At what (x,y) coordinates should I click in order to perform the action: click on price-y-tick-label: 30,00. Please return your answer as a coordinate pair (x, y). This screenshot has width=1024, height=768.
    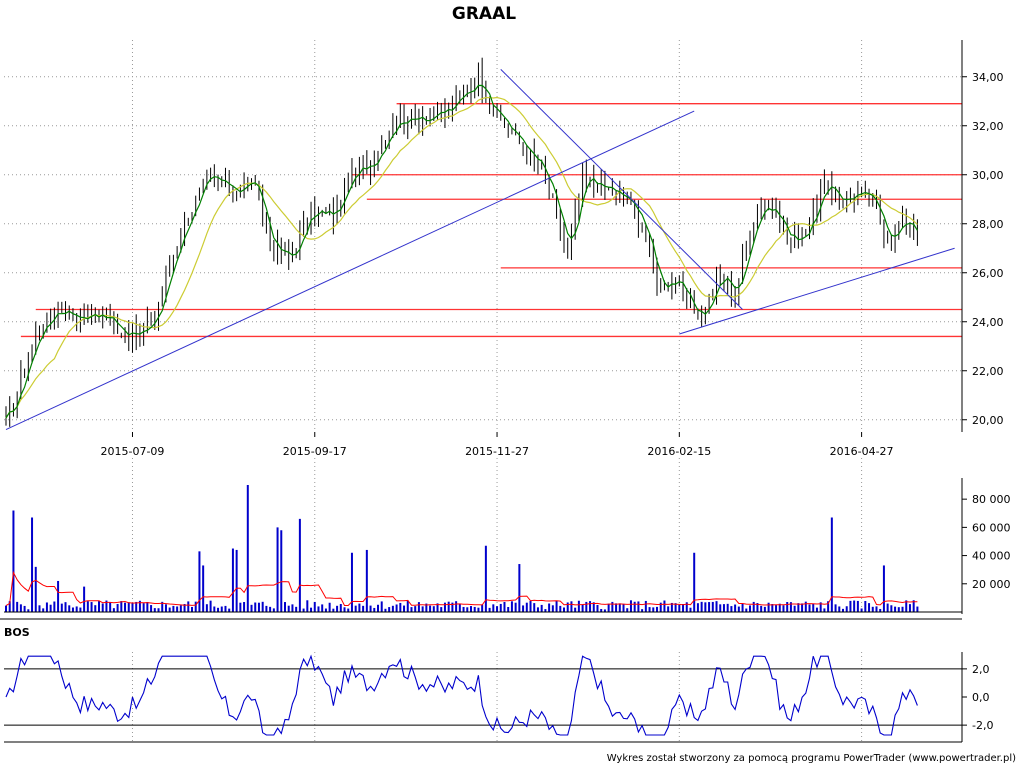
    Looking at the image, I should click on (988, 175).